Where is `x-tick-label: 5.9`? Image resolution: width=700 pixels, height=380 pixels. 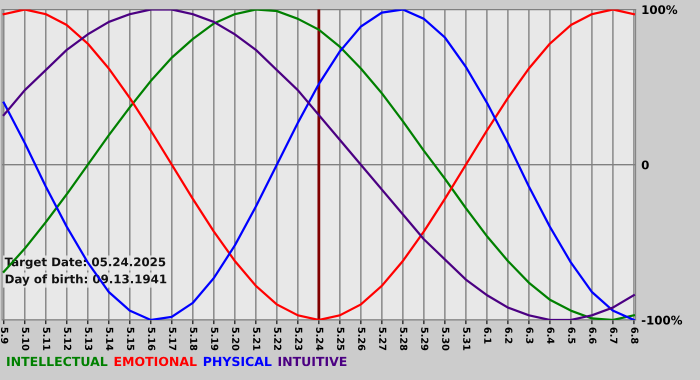
x-tick-label: 5.9 is located at coordinates (4, 336).